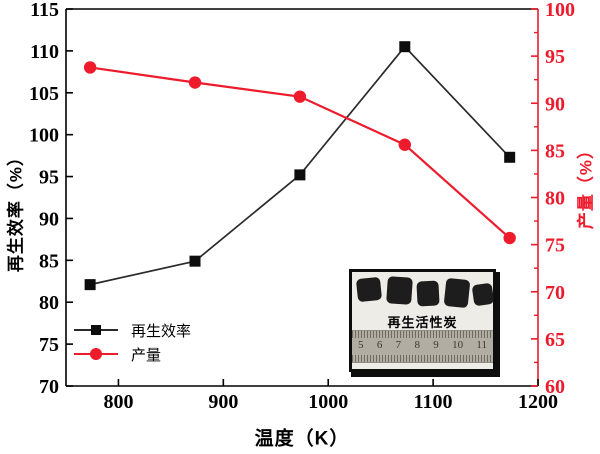 The width and height of the screenshot is (600, 454). Describe the element at coordinates (422, 334) in the screenshot. I see `ruler-ticks-top` at that location.